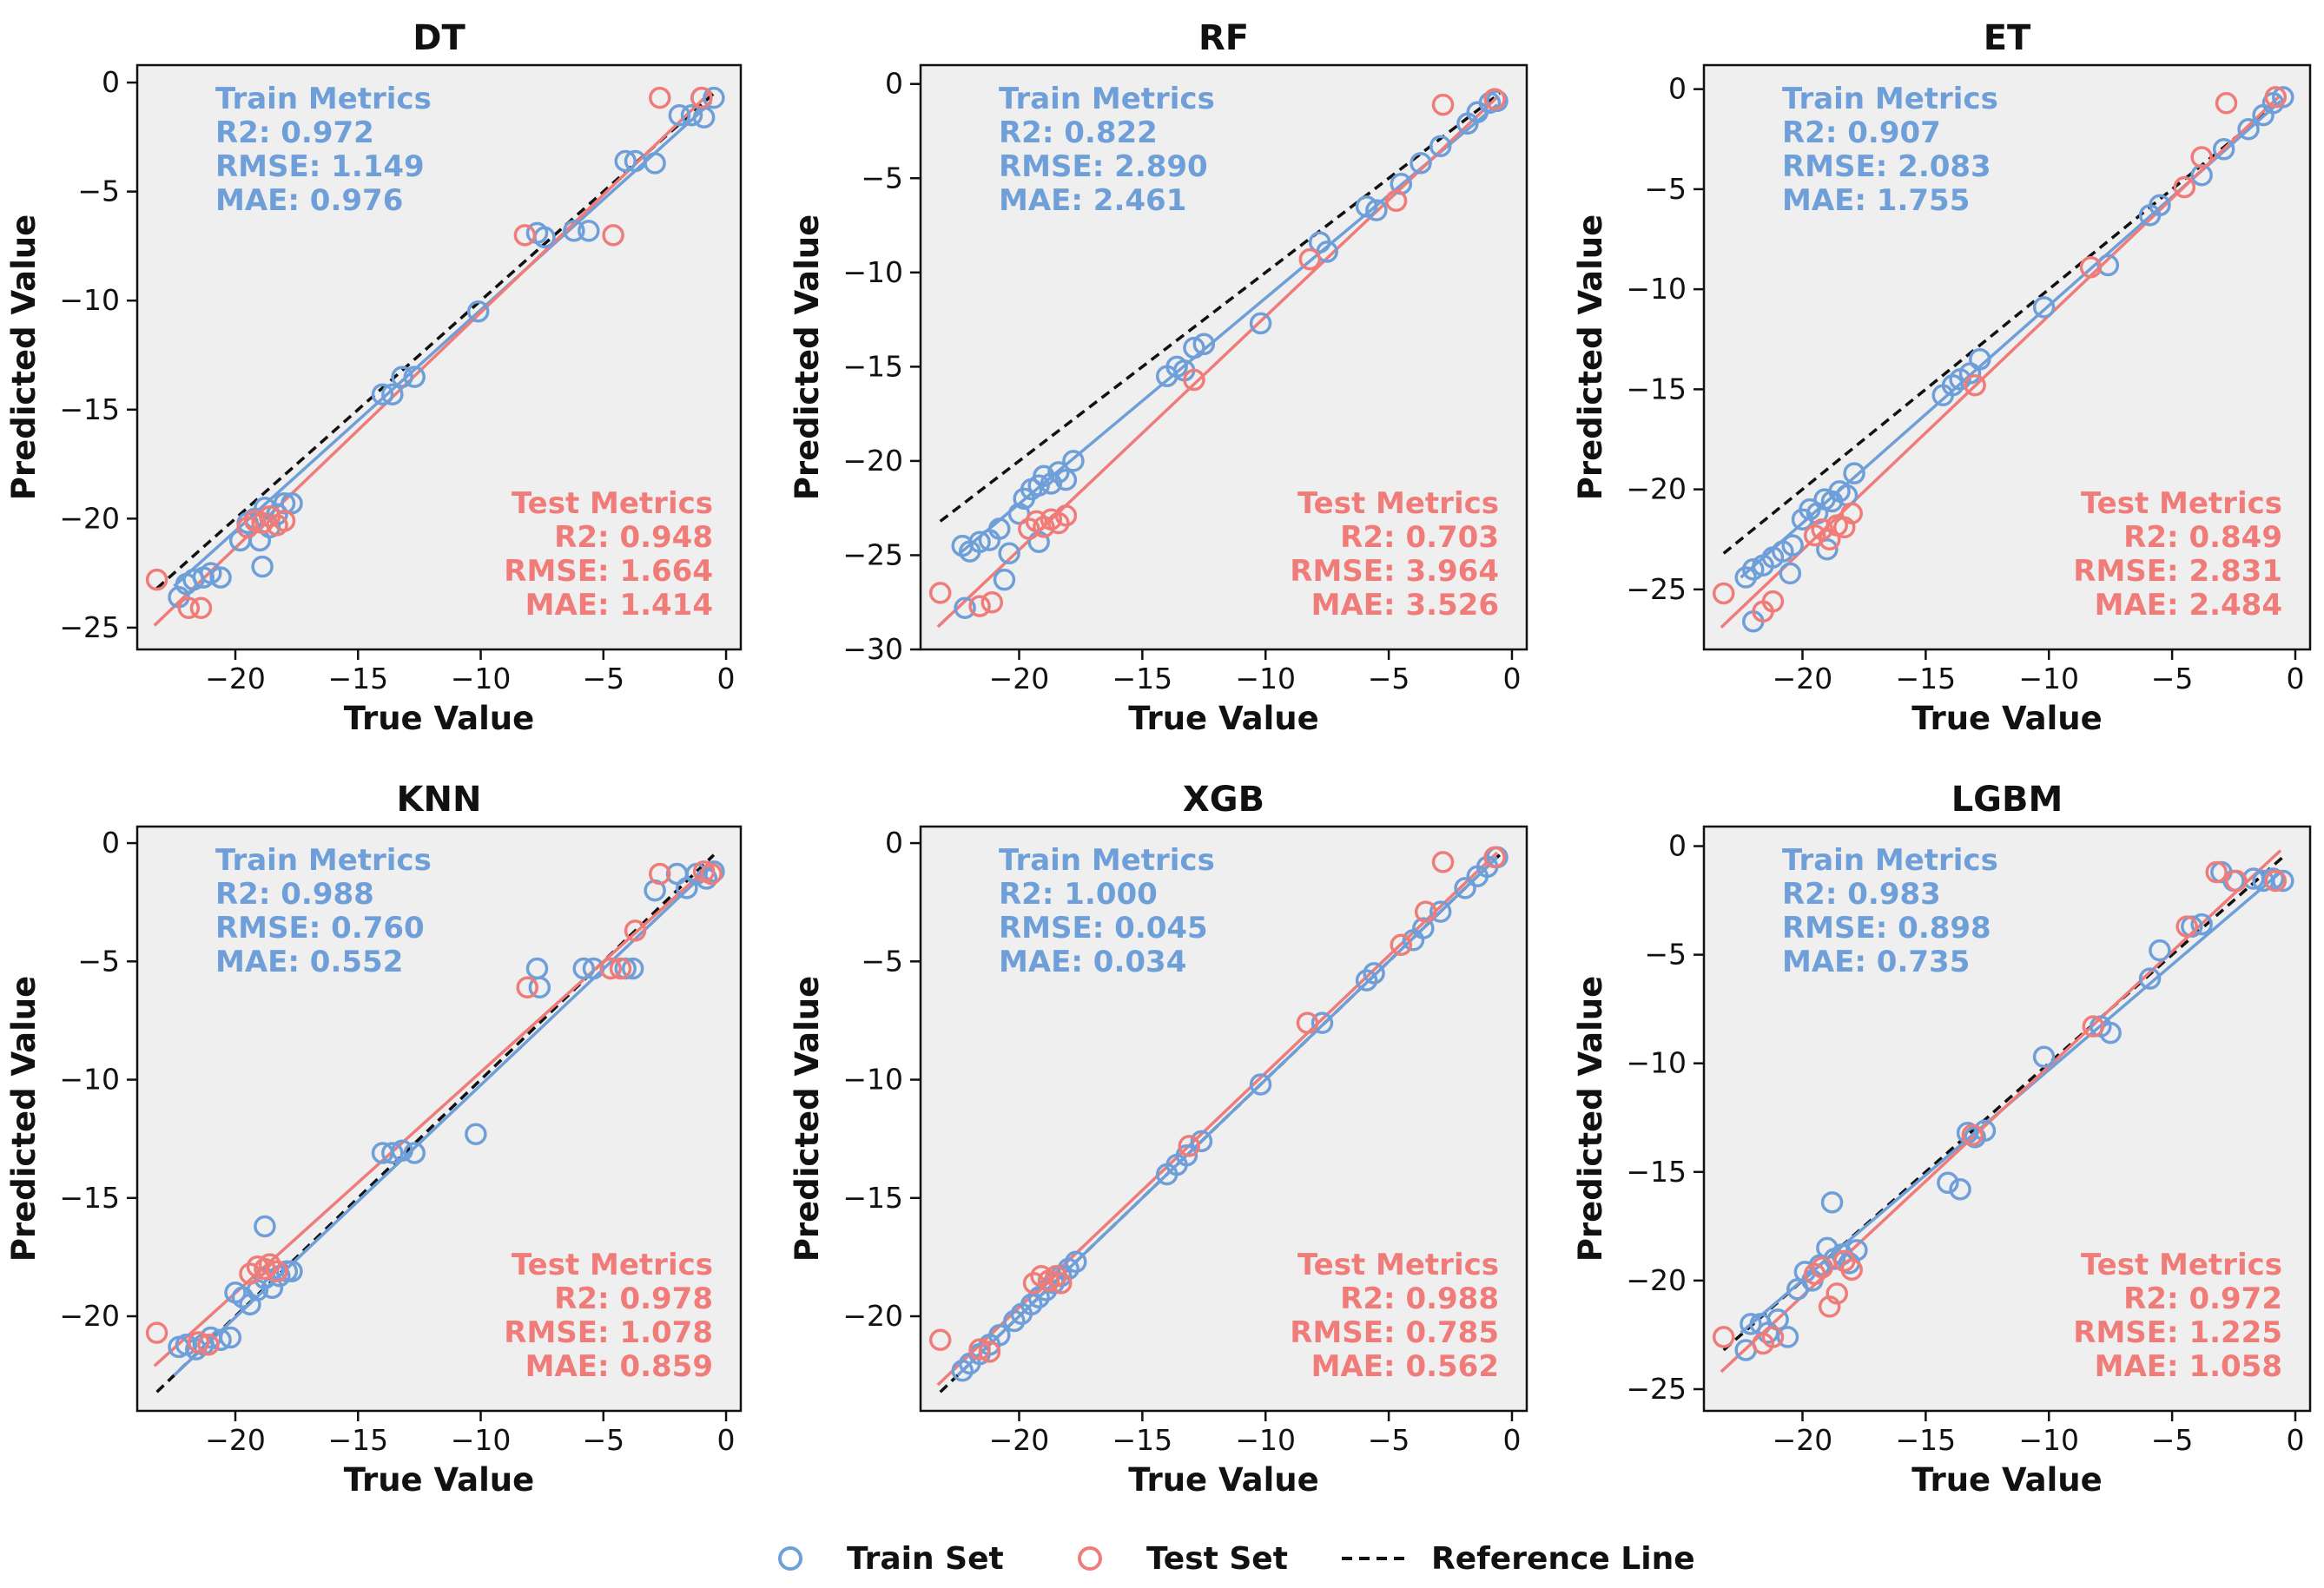 The width and height of the screenshot is (2324, 1588). Describe the element at coordinates (1394, 1333) in the screenshot. I see `test-metrics-line: RMSE: 0.785` at that location.